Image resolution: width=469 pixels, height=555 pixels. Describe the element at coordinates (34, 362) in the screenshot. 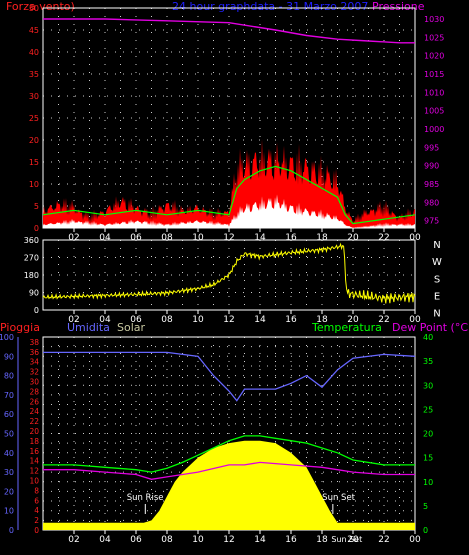

I see `rain-y-tick-label: 34` at that location.